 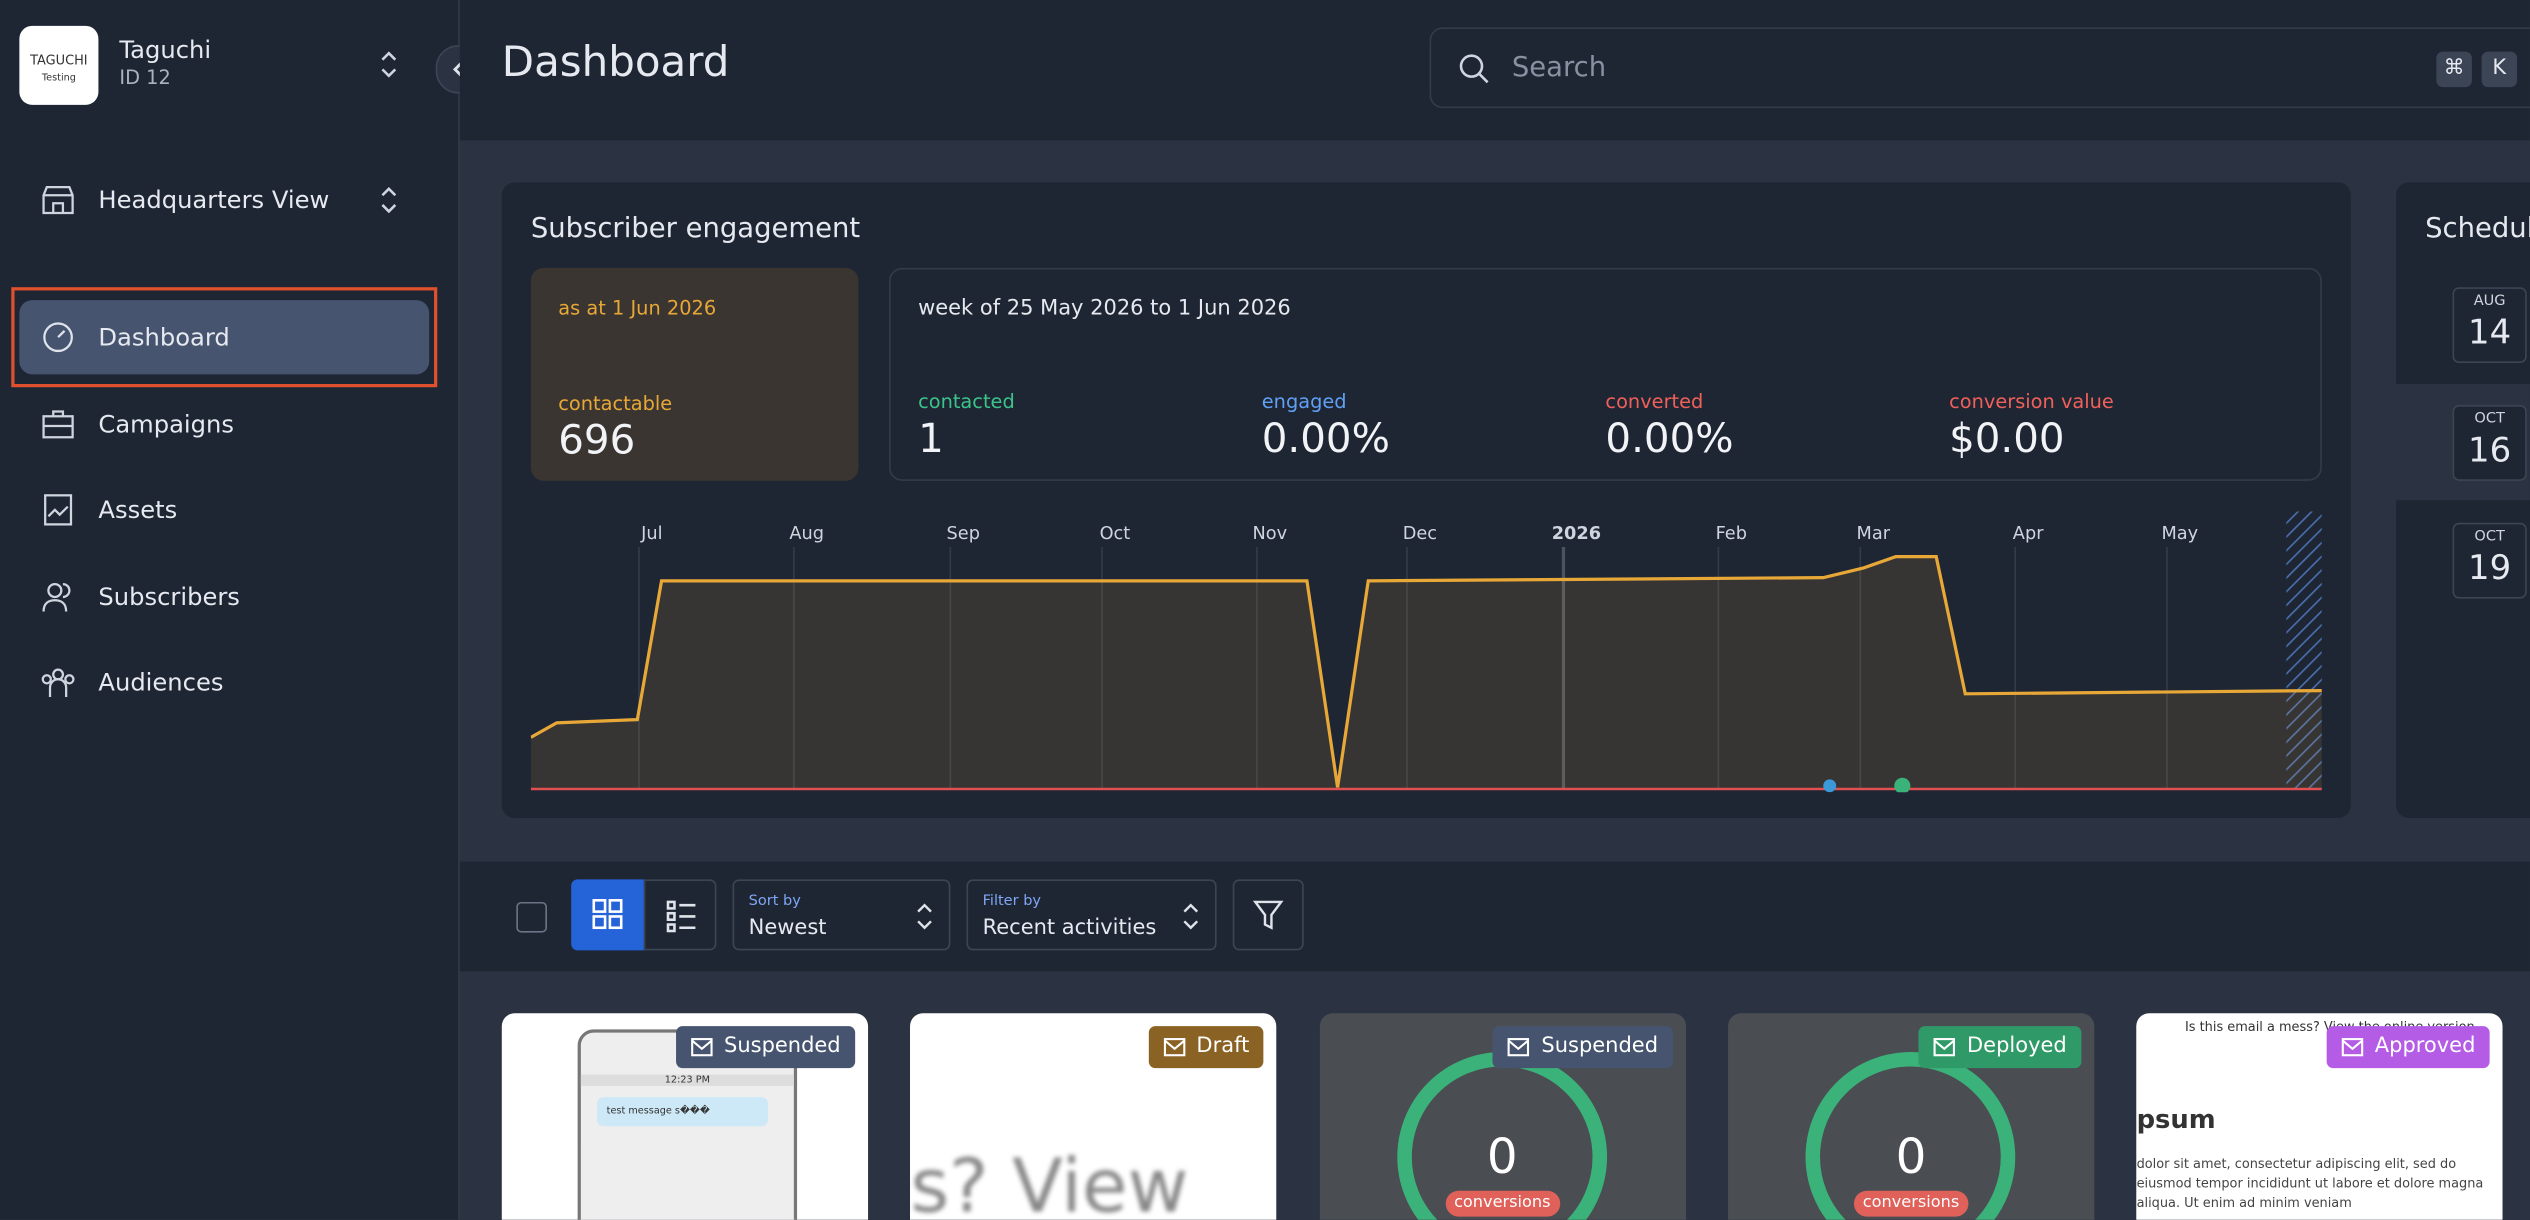 I want to click on filter-button, so click(x=1268, y=915).